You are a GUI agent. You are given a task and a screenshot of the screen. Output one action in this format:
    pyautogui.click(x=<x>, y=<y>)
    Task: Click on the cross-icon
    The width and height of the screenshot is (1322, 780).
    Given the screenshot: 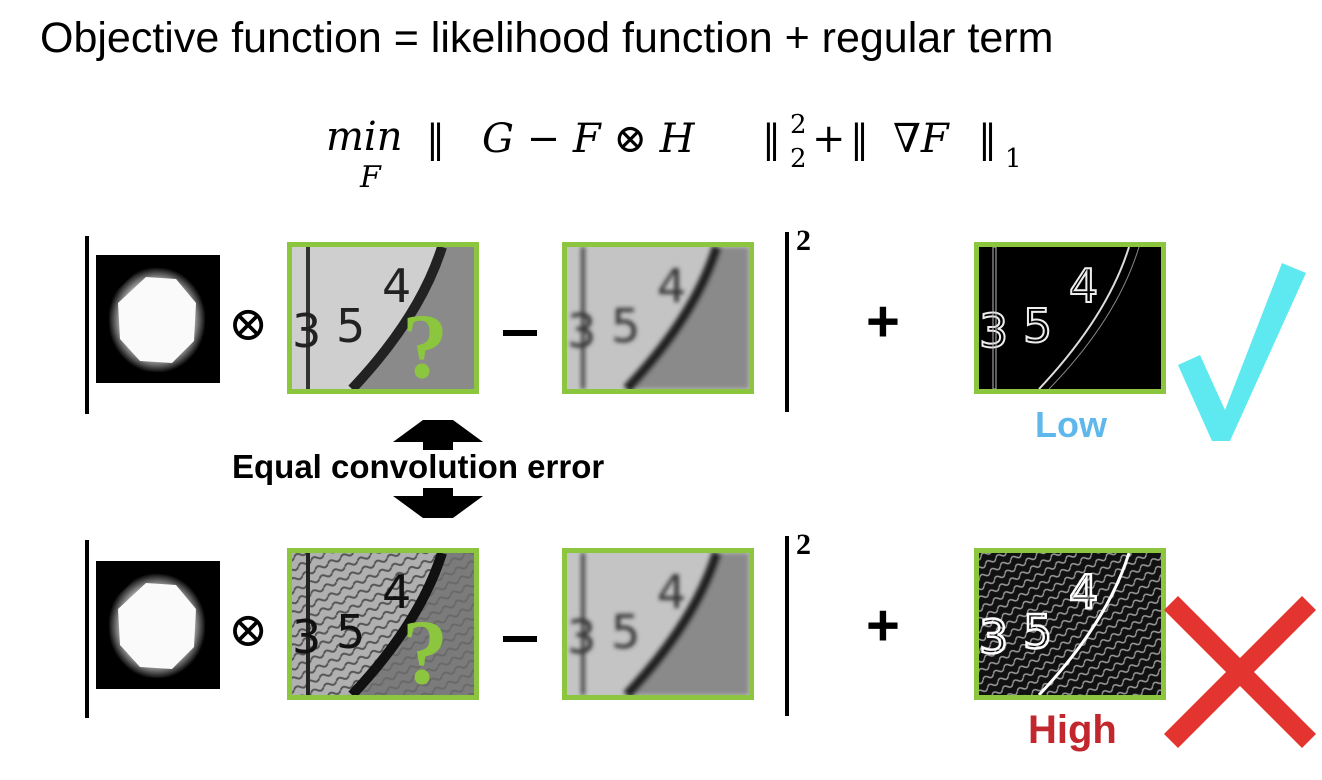 What is the action you would take?
    pyautogui.click(x=1240, y=672)
    